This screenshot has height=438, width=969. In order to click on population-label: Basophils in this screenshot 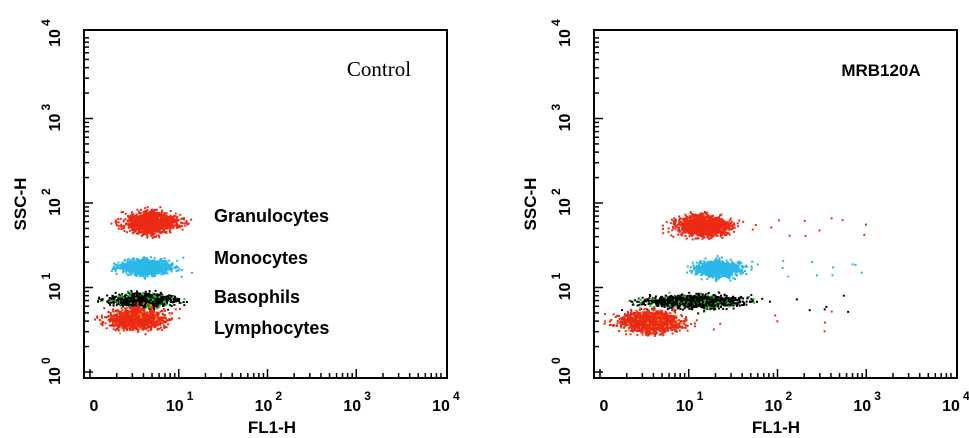, I will do `click(257, 297)`.